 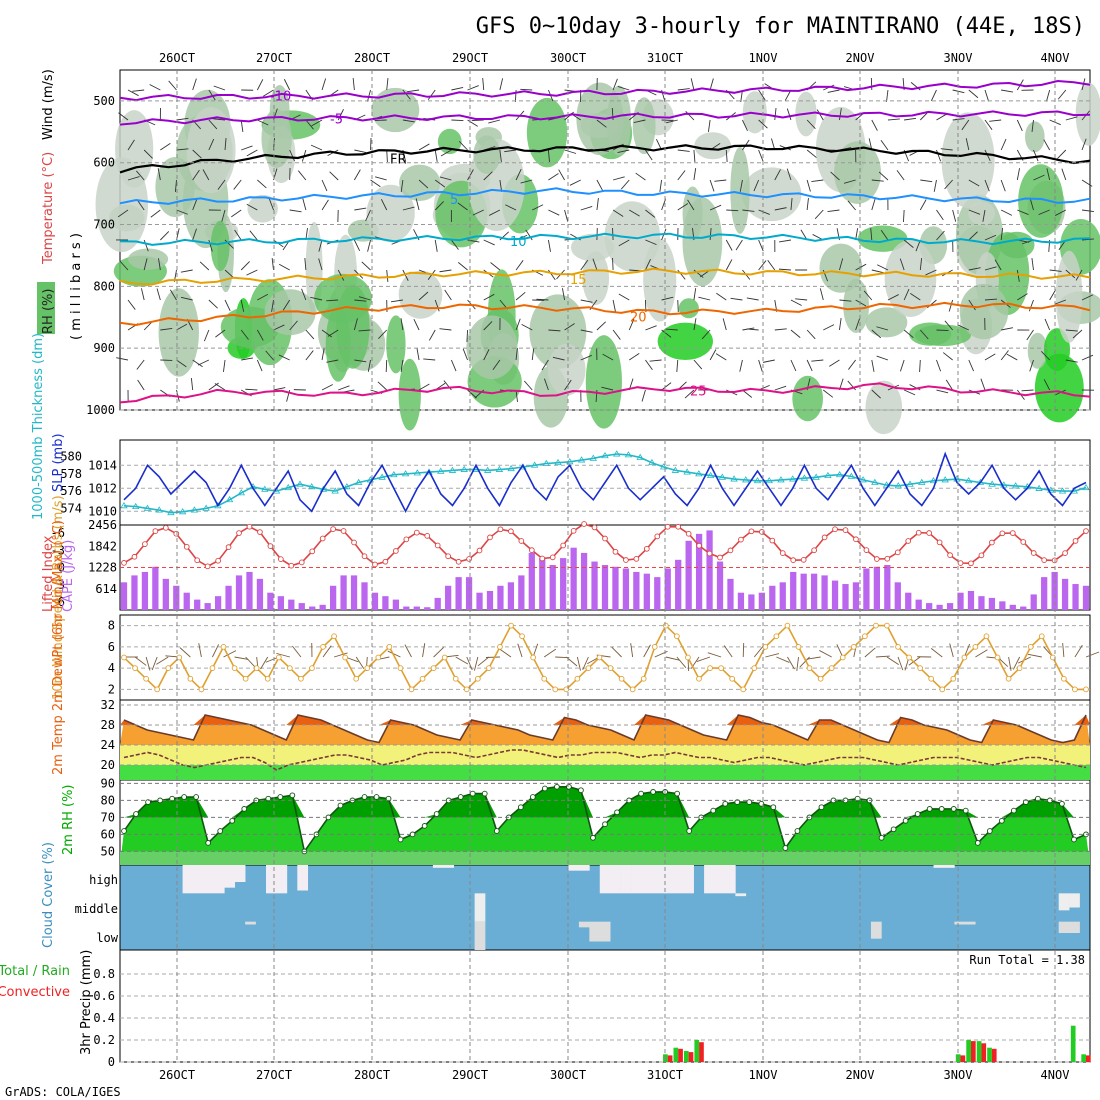 I want to click on x-tick-top: 30OCT, so click(x=568, y=58).